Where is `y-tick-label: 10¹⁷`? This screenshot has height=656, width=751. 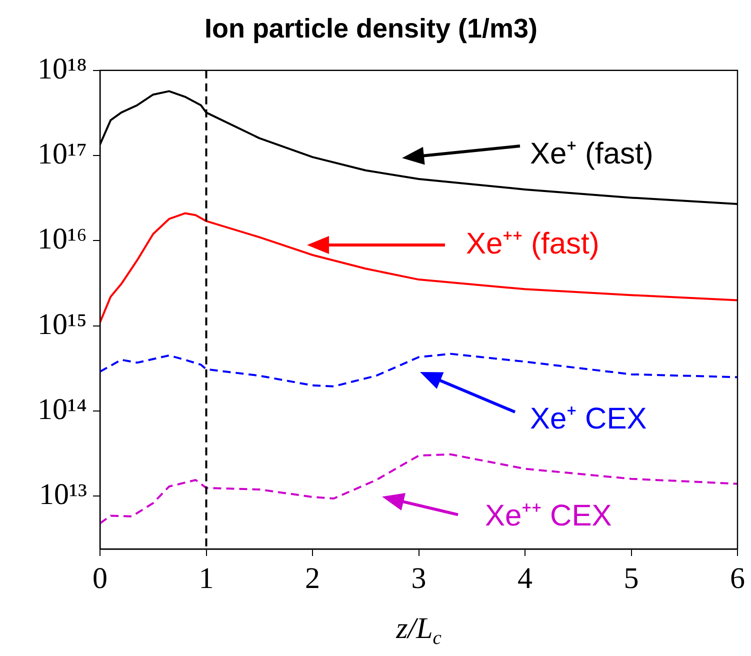 y-tick-label: 10¹⁷ is located at coordinates (62, 153).